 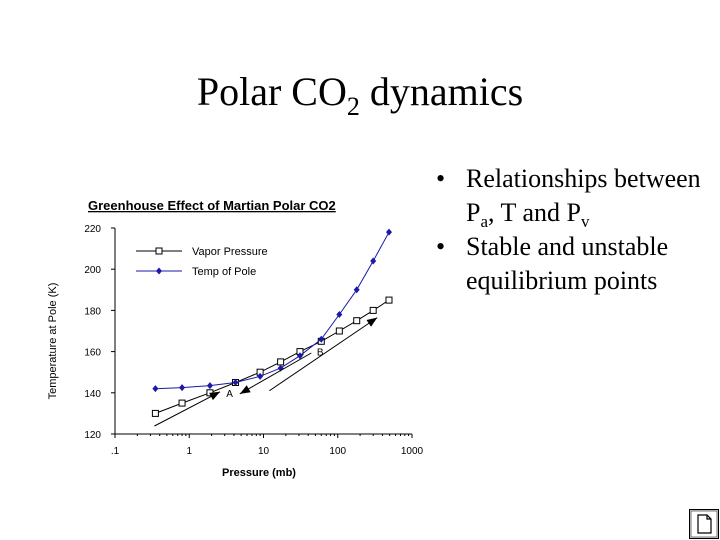 What do you see at coordinates (441, 91) in the screenshot?
I see `title-rest: dynamics` at bounding box center [441, 91].